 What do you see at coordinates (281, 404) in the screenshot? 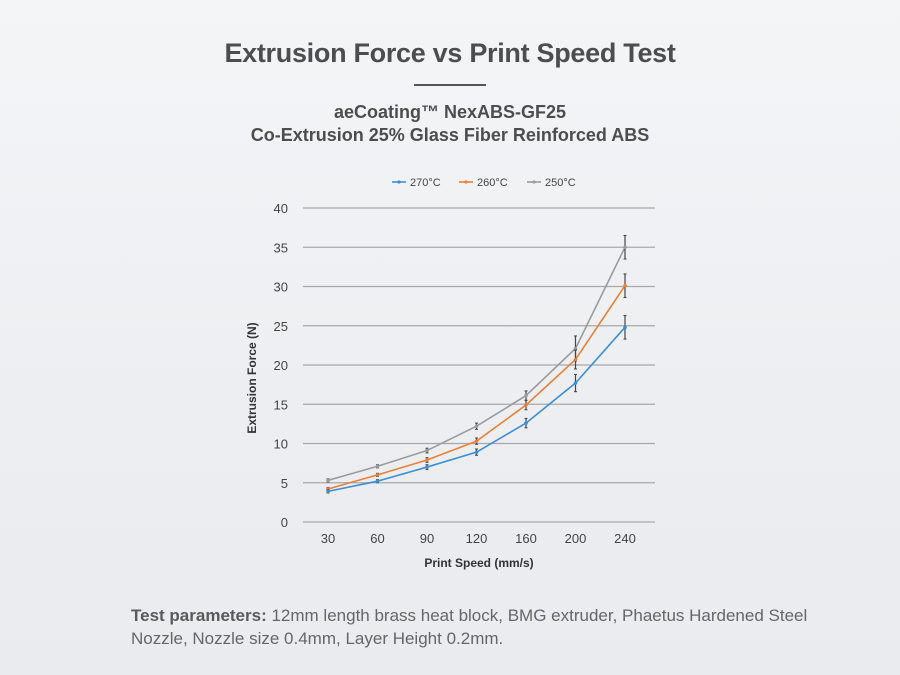
I see `y-tick-label: 15` at bounding box center [281, 404].